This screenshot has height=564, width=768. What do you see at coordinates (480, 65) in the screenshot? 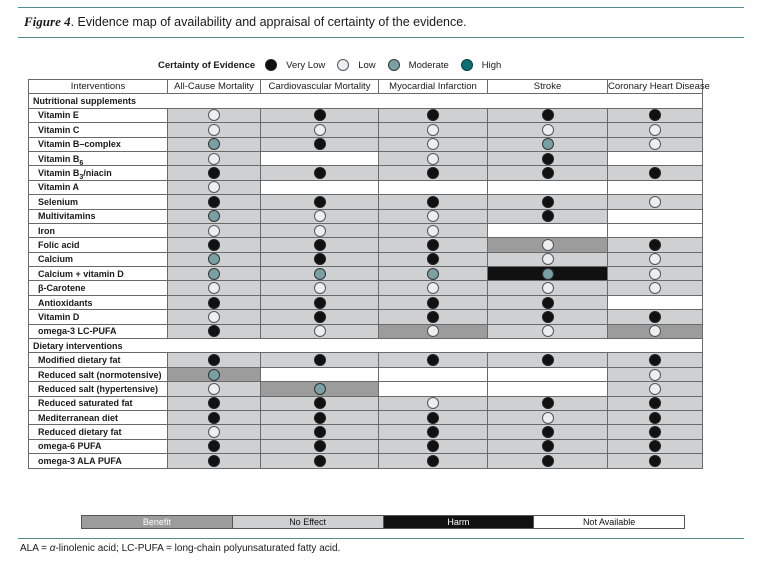
I see `legend-item-high: High` at bounding box center [480, 65].